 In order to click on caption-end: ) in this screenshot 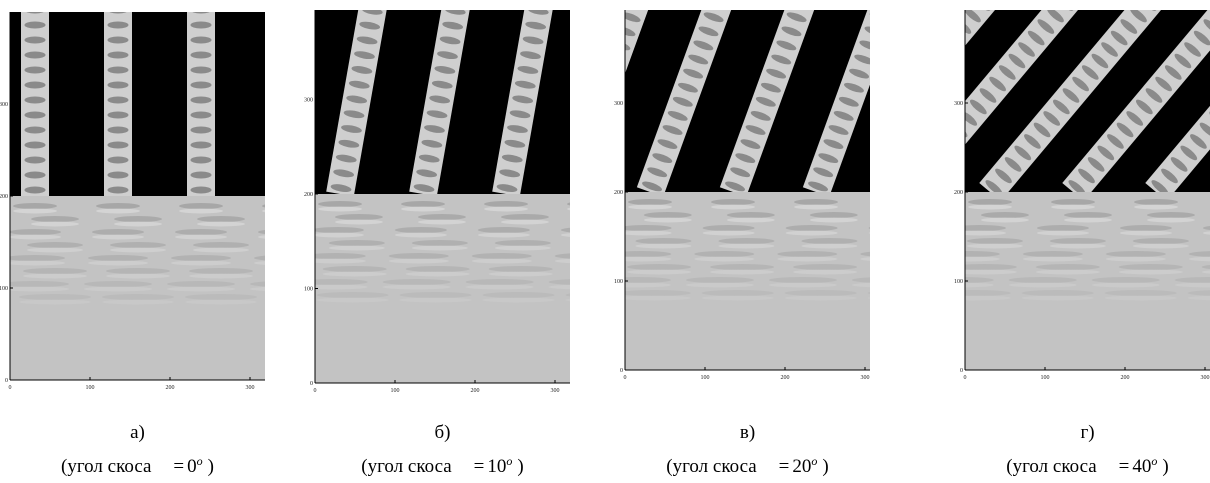, I will do `click(520, 466)`.